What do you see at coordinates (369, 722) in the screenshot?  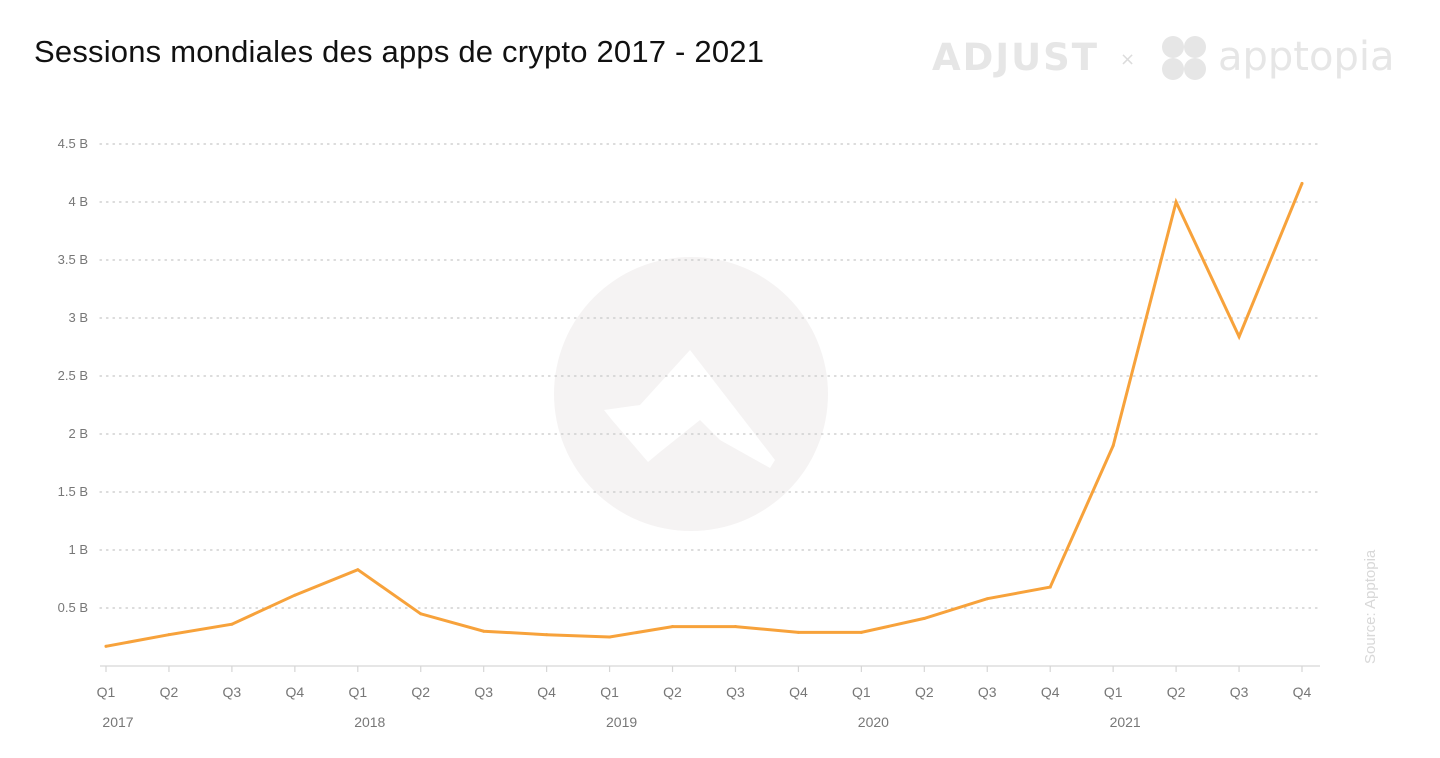 I see `x-year-label: 2018` at bounding box center [369, 722].